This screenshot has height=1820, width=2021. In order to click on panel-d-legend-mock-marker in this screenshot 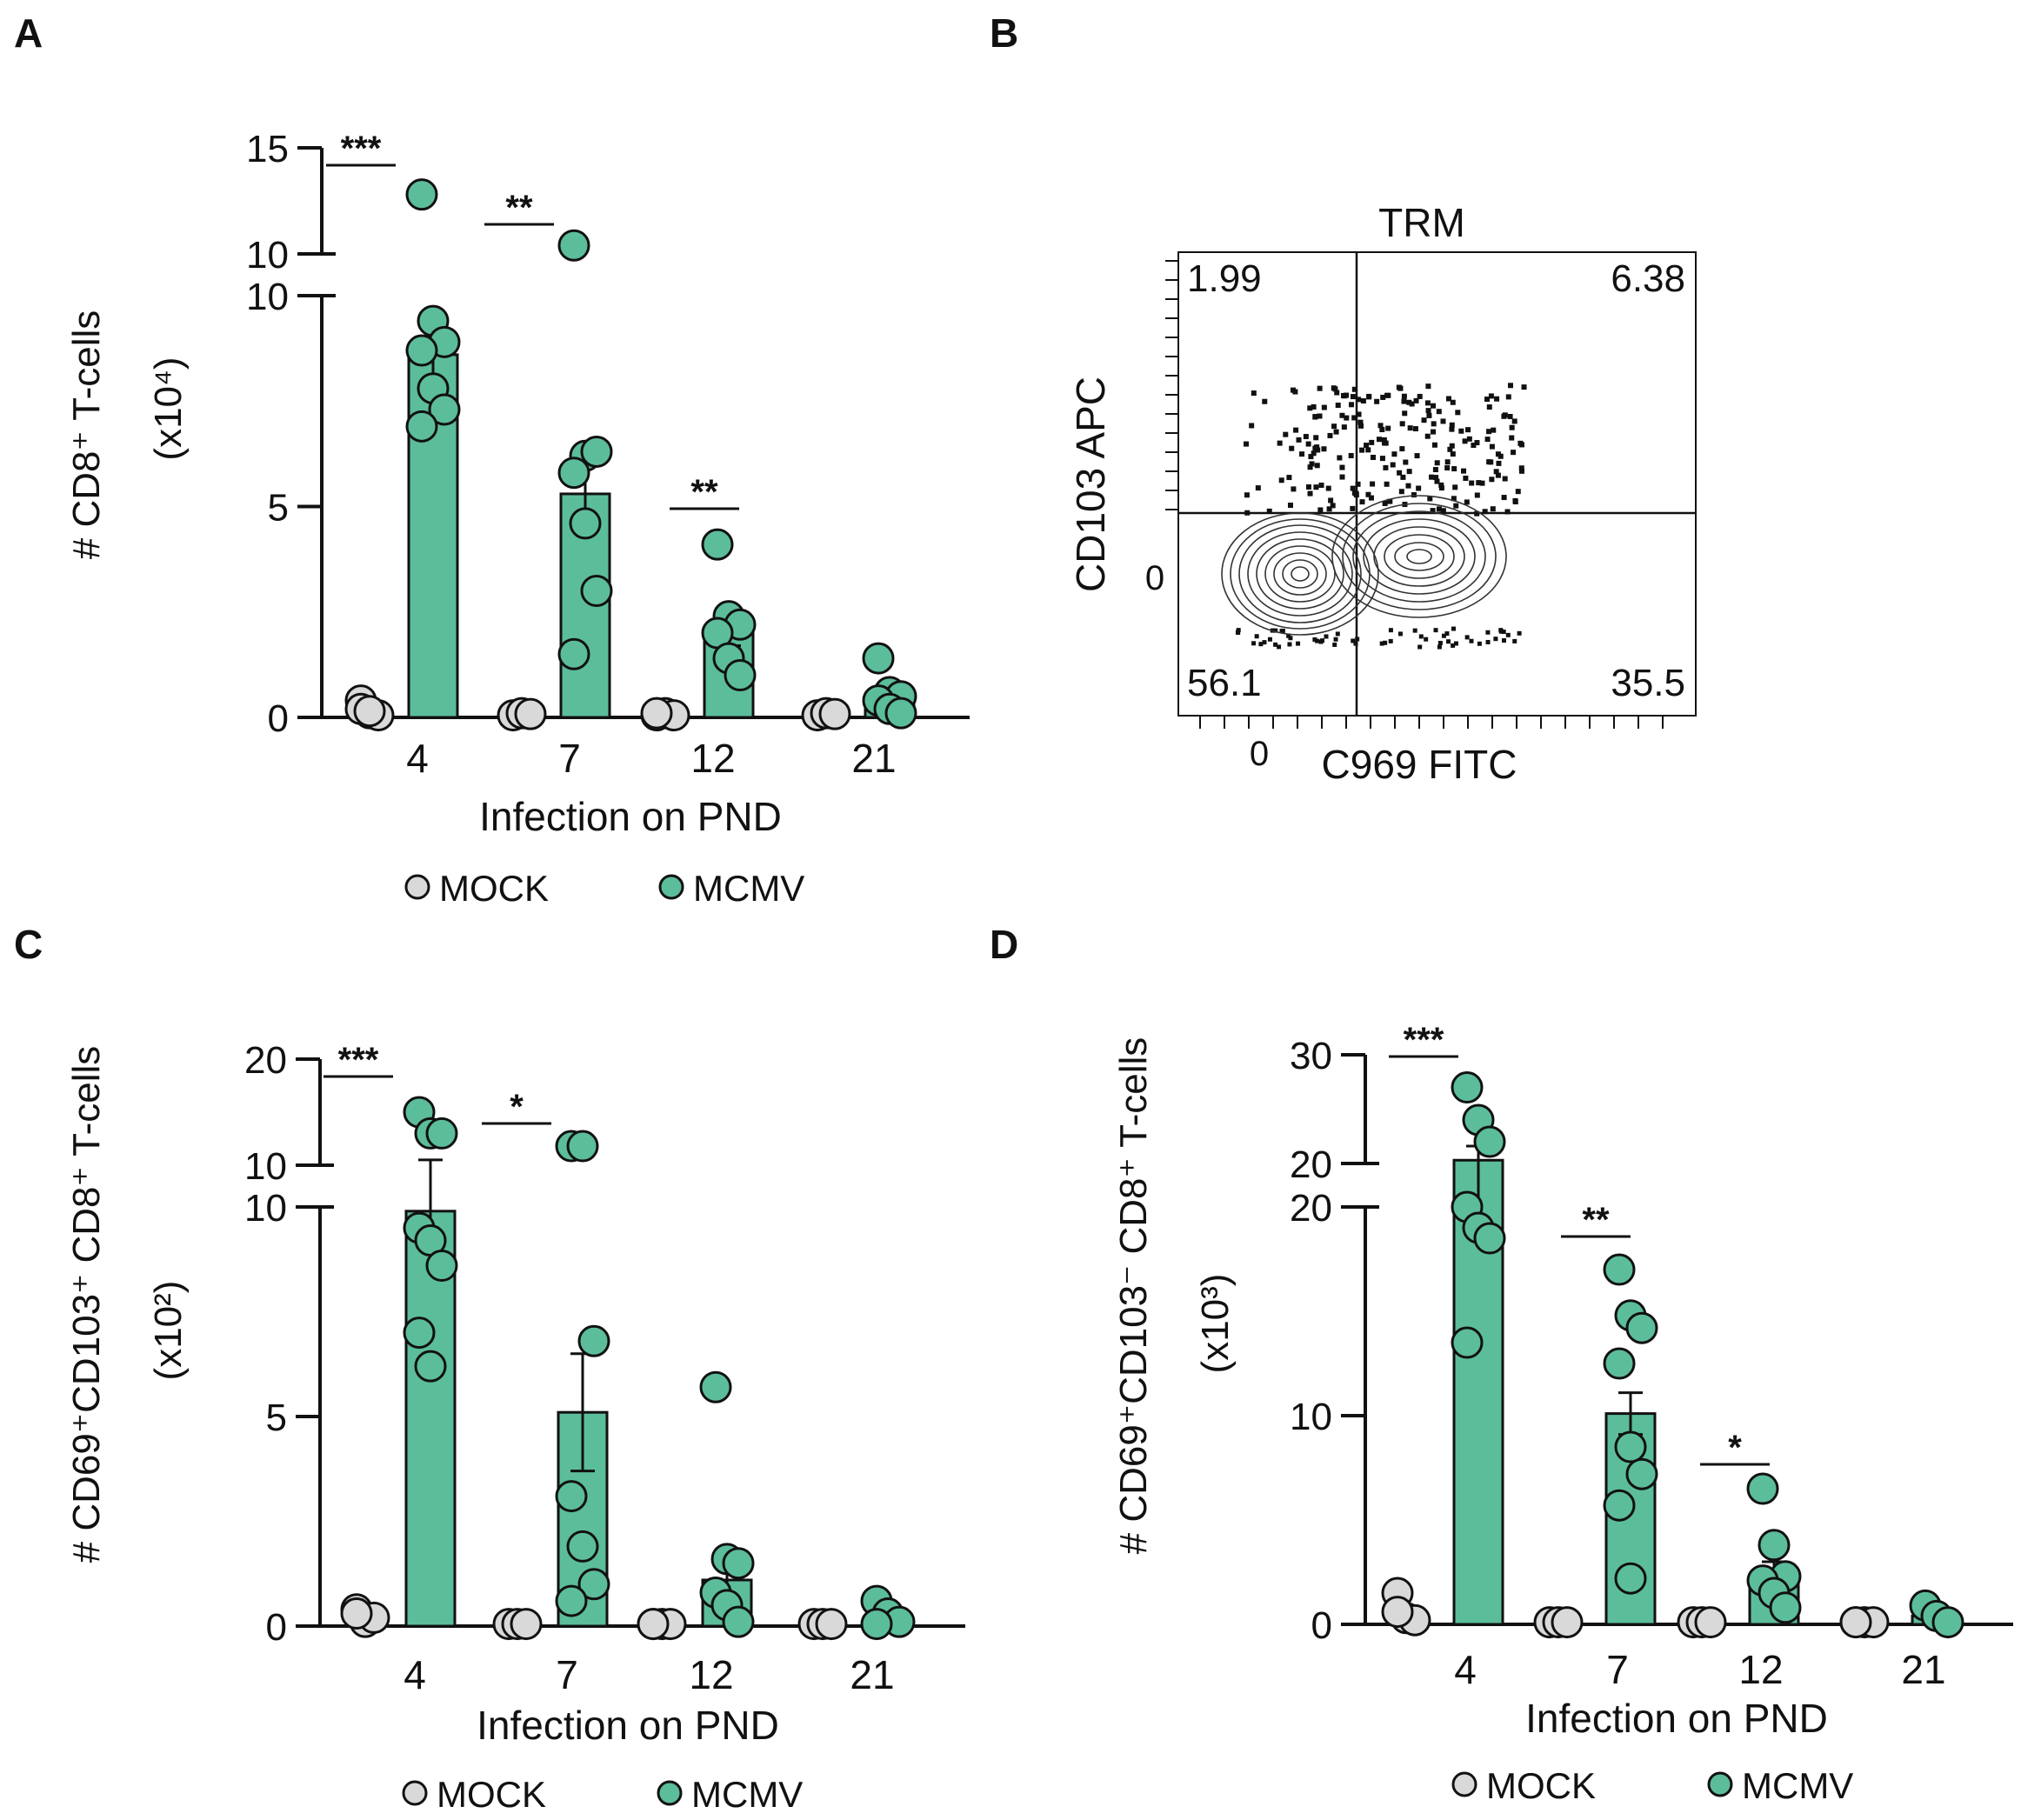, I will do `click(1464, 1784)`.